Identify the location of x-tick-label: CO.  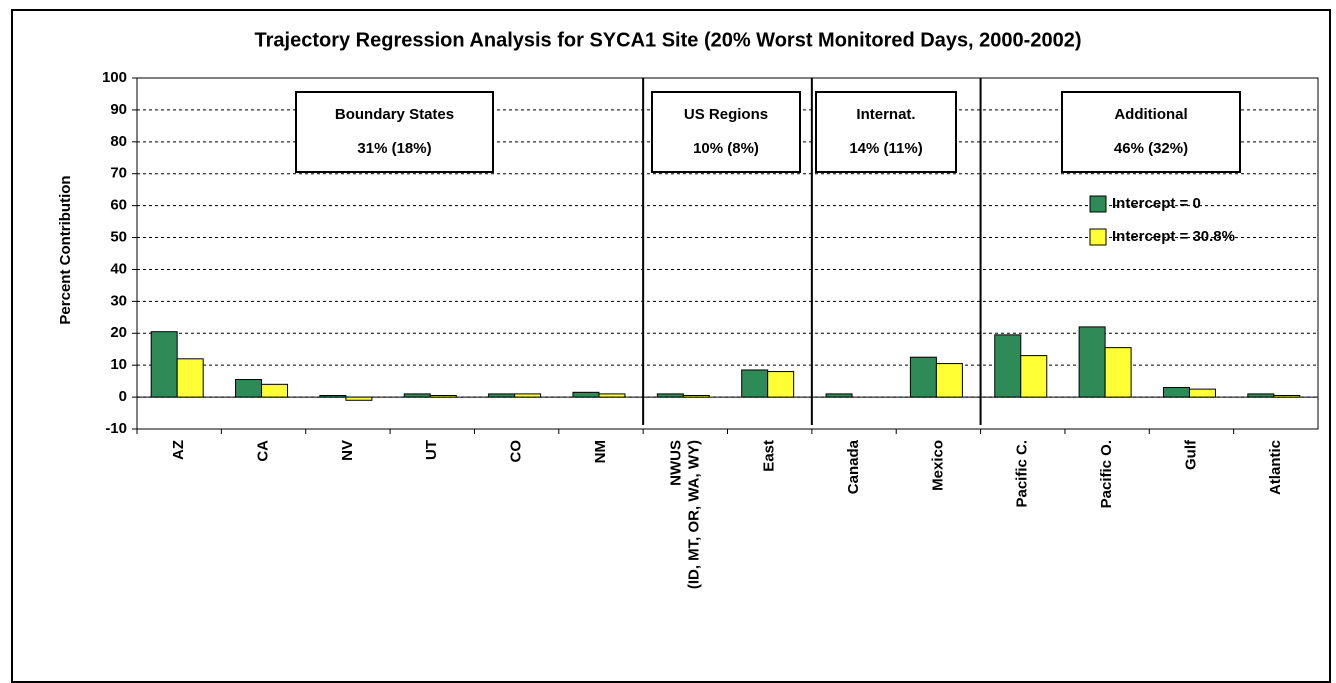
(516, 451).